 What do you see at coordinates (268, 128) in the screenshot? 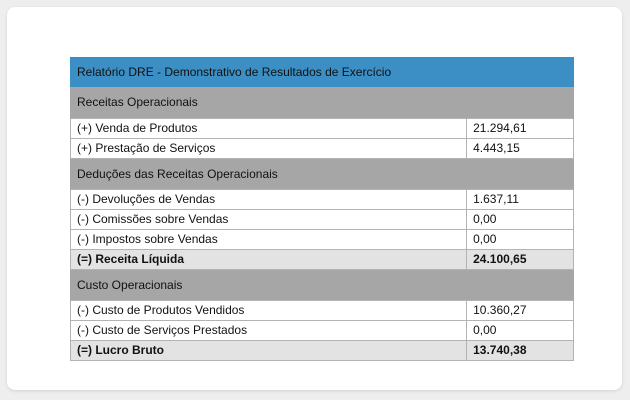
I see `row-label: (+) Venda de Produtos` at bounding box center [268, 128].